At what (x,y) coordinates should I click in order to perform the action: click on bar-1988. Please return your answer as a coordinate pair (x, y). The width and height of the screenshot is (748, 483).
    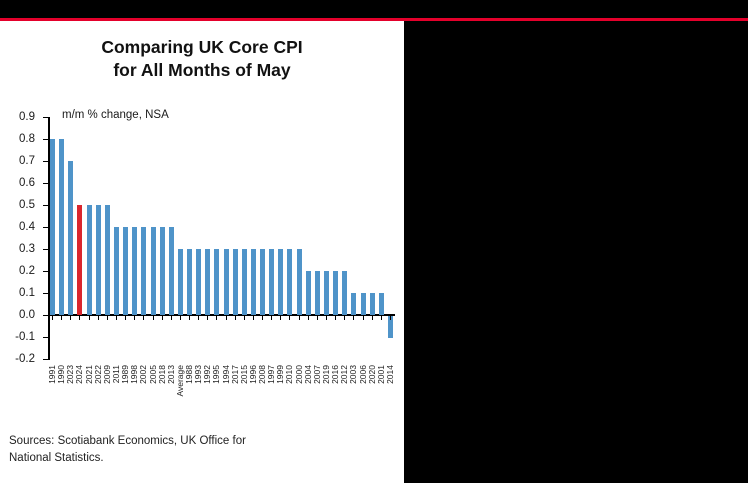
    Looking at the image, I should click on (190, 282).